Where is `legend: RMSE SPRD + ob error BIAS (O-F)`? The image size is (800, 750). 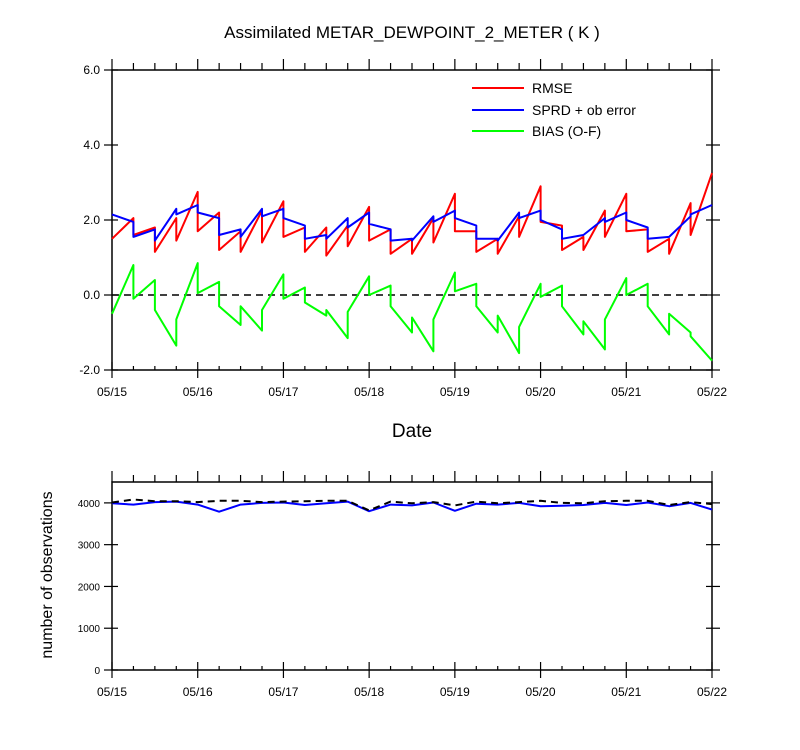 legend: RMSE SPRD + ob error BIAS (O-F) is located at coordinates (554, 109).